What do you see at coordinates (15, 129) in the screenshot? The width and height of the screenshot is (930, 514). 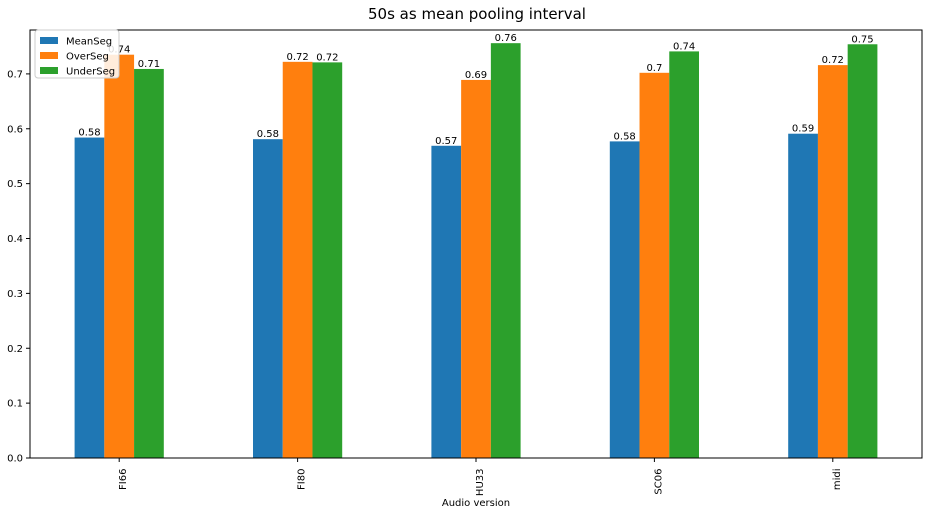 I see `y-tick-label: 0.6` at bounding box center [15, 129].